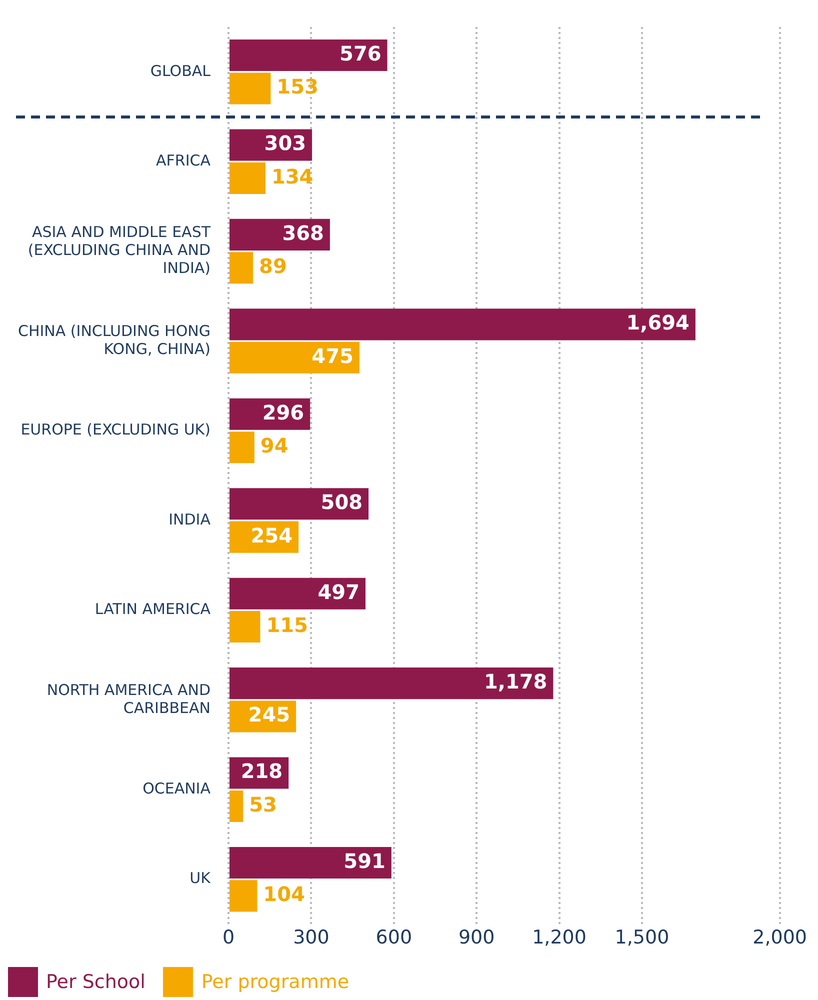  I want to click on data-label: 296, so click(283, 412).